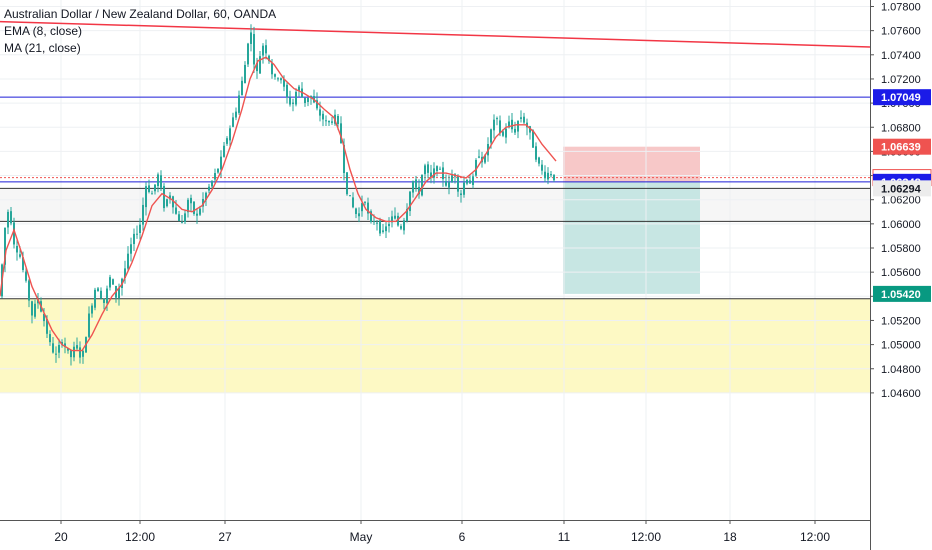 The height and width of the screenshot is (550, 932). Describe the element at coordinates (901, 32) in the screenshot. I see `price-tick-label: 1.07600` at that location.